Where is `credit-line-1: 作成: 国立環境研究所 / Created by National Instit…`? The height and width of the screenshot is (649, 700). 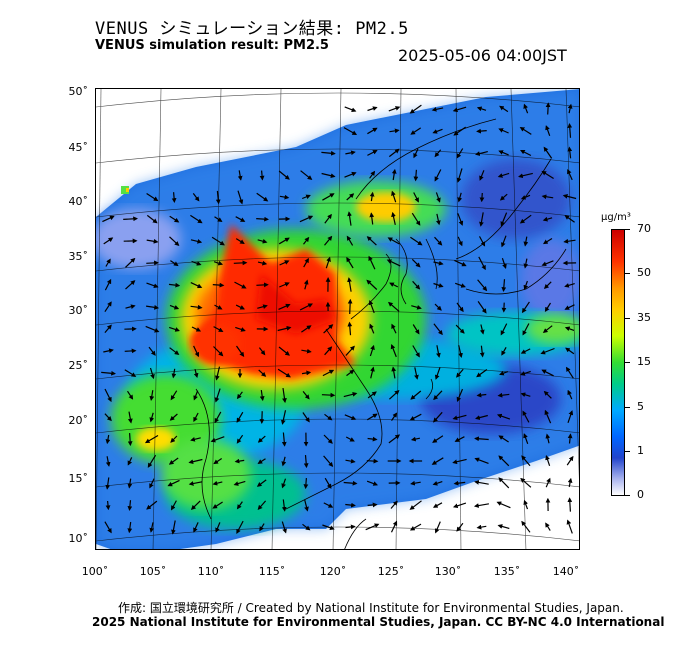
credit-line-1: 作成: 国立環境研究所 / Created by National Instit… is located at coordinates (371, 608).